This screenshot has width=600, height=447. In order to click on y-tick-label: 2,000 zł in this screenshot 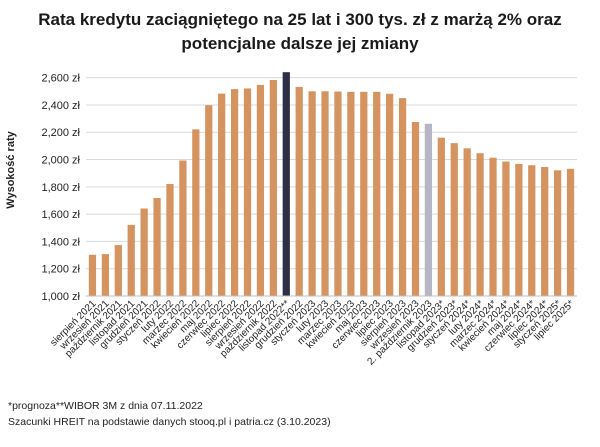, I will do `click(60, 161)`.